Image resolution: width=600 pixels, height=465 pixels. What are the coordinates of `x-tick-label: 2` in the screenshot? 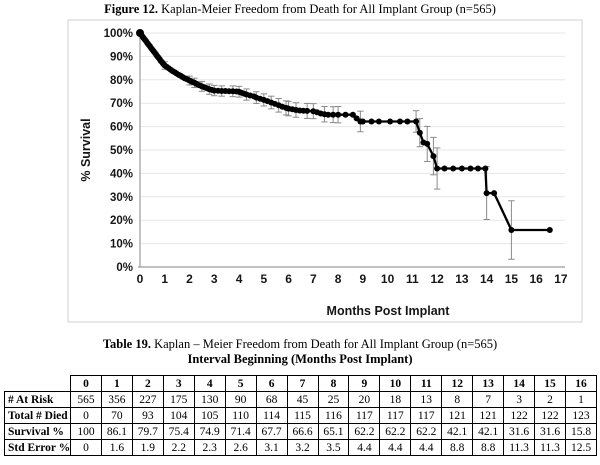 It's located at (189, 279).